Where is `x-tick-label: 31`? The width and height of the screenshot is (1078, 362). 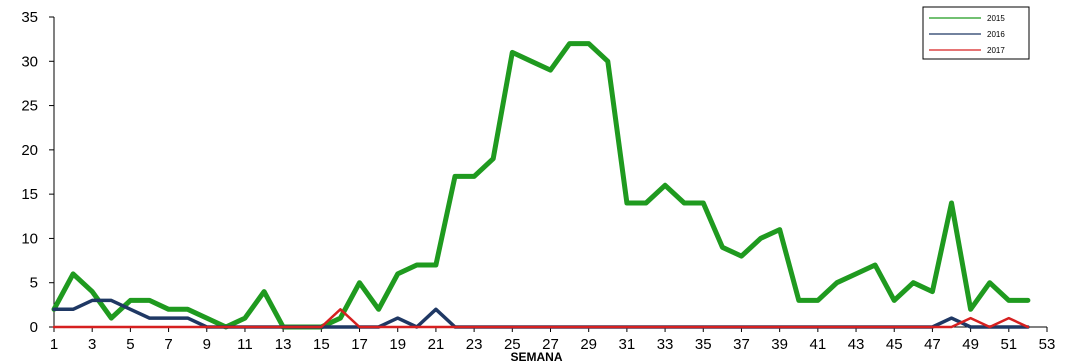 x-tick-label: 31 is located at coordinates (627, 344).